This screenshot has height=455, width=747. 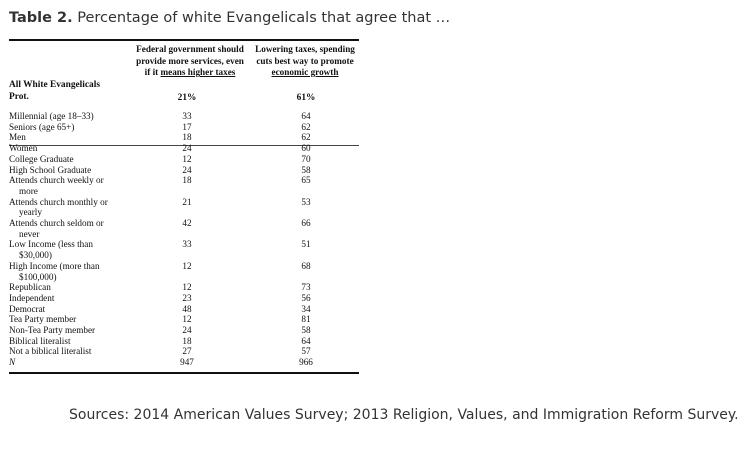 I want to click on row-label: Men, so click(x=65, y=137).